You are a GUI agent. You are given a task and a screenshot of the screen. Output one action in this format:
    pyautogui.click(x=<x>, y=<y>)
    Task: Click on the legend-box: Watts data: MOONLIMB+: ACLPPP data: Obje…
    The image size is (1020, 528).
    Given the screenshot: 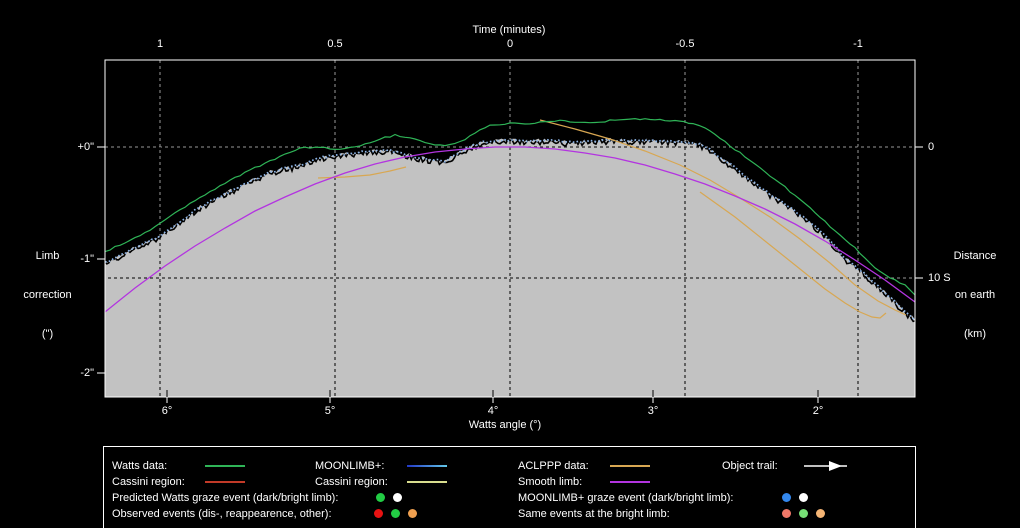 What is the action you would take?
    pyautogui.click(x=509, y=487)
    